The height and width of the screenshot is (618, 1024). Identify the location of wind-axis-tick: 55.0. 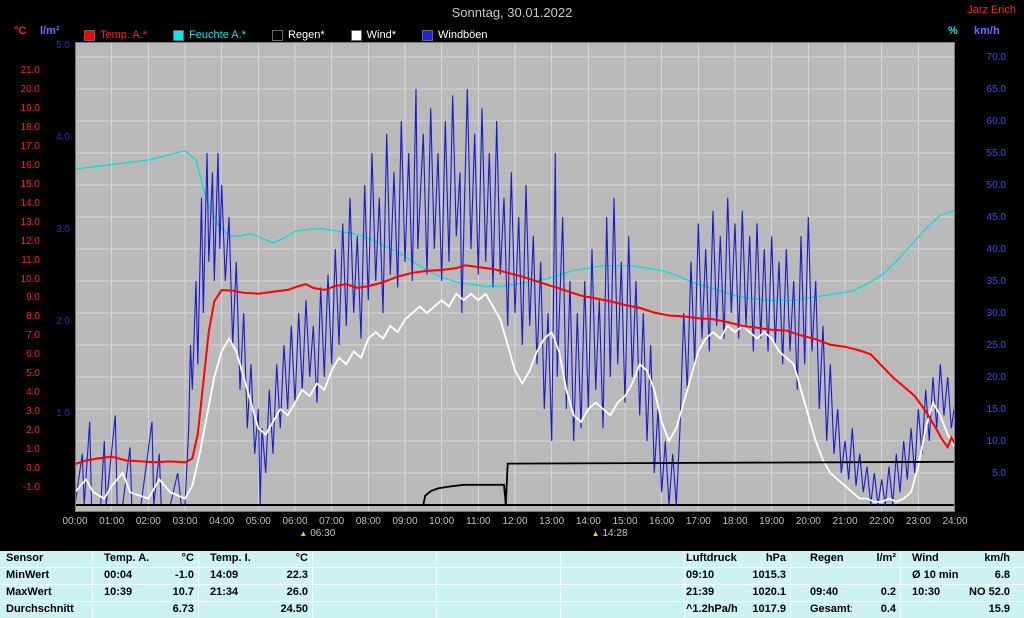
(996, 153).